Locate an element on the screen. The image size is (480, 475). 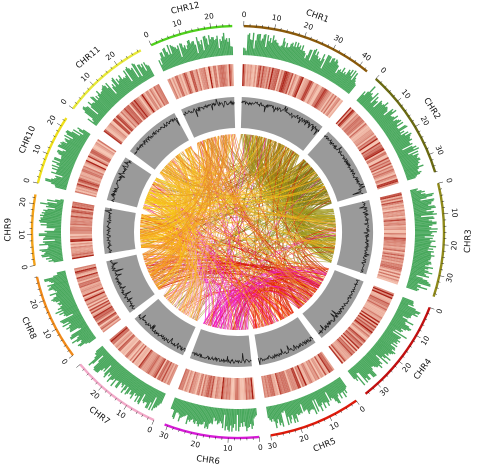
line-track-band-chr8 is located at coordinates (130, 283).